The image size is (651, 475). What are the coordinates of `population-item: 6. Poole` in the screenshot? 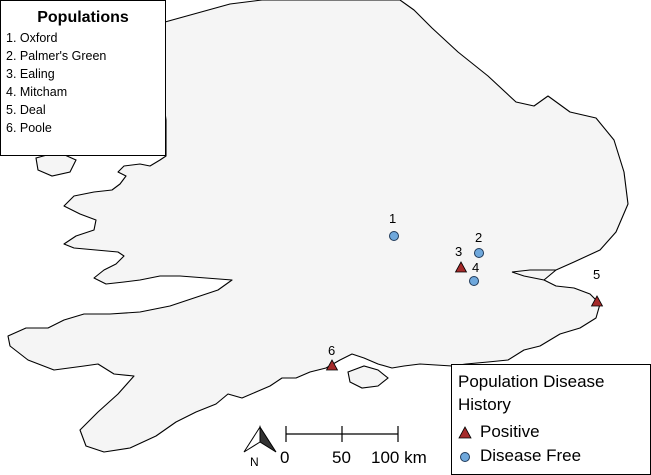 It's located at (29, 128).